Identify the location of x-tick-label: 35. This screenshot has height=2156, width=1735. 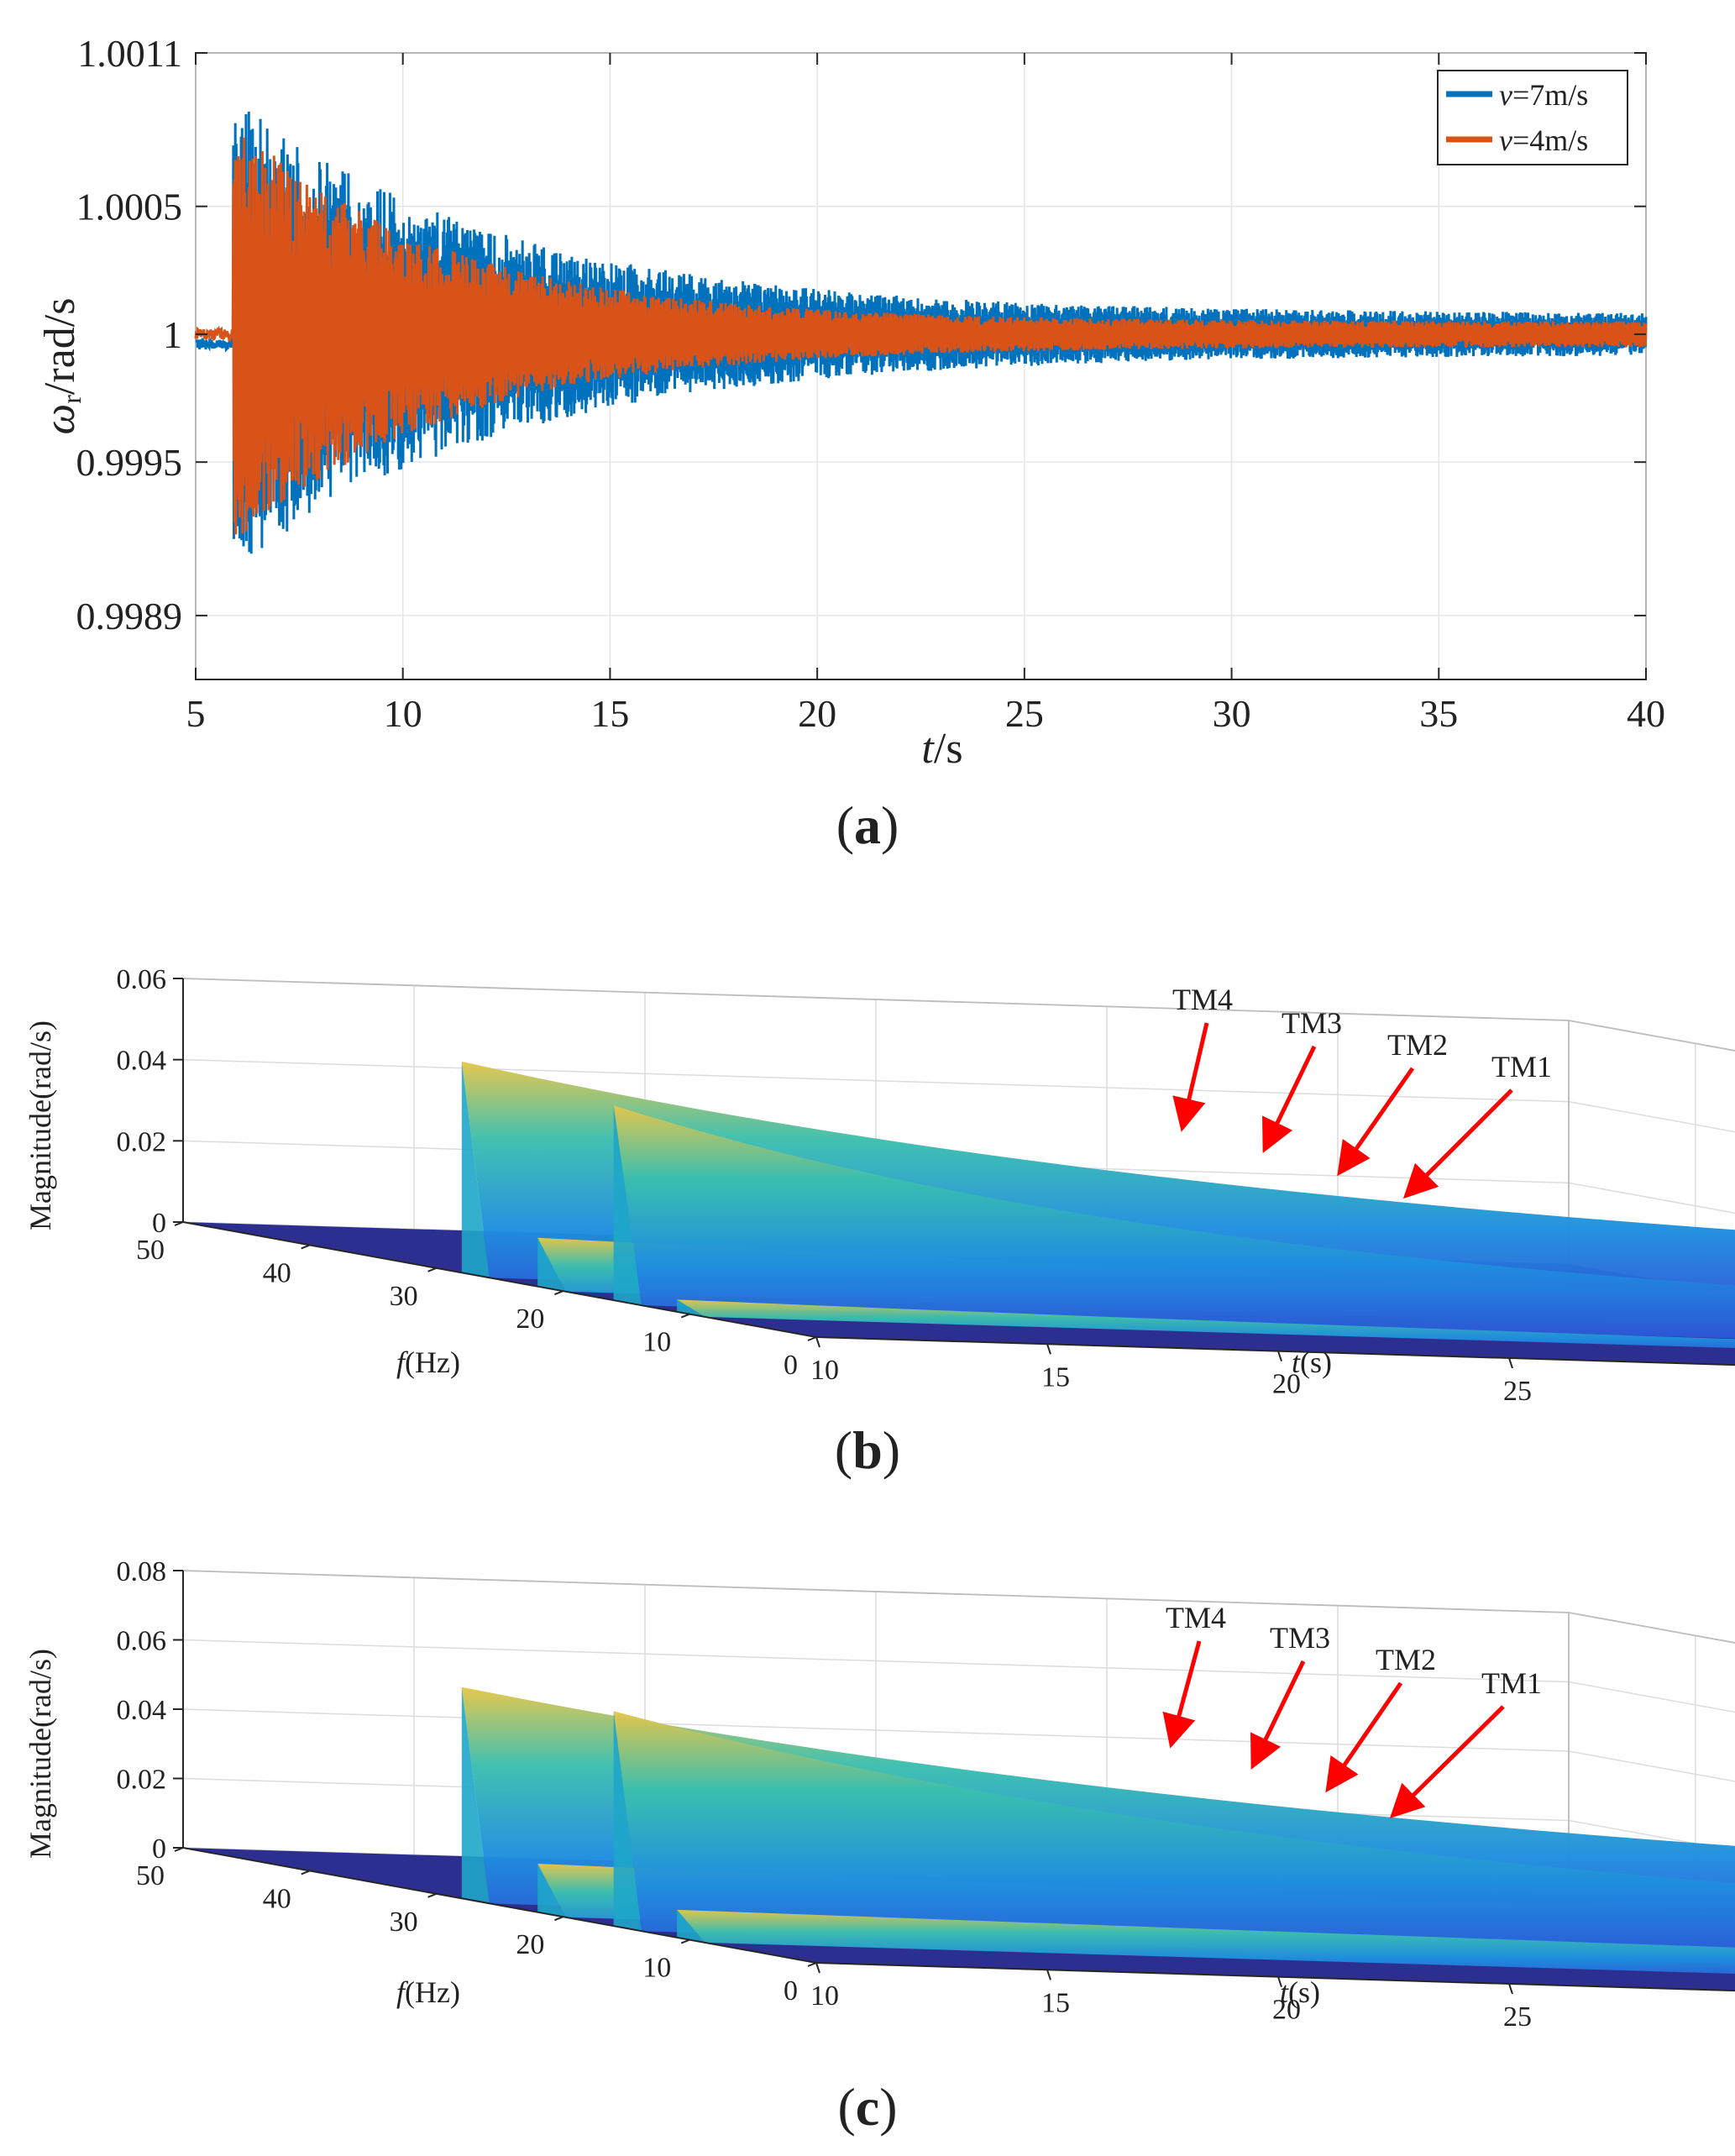
(1438, 713).